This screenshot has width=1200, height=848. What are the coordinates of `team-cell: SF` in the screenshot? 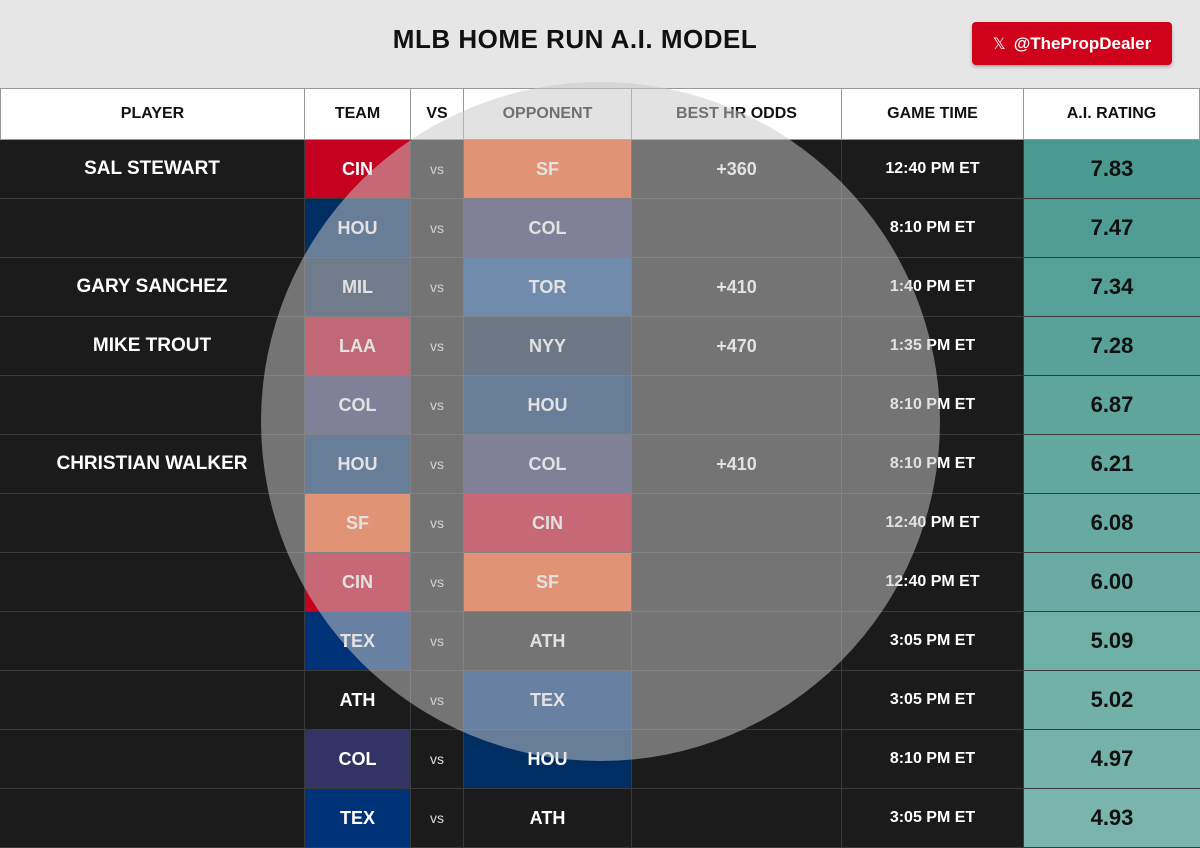 It's located at (358, 523).